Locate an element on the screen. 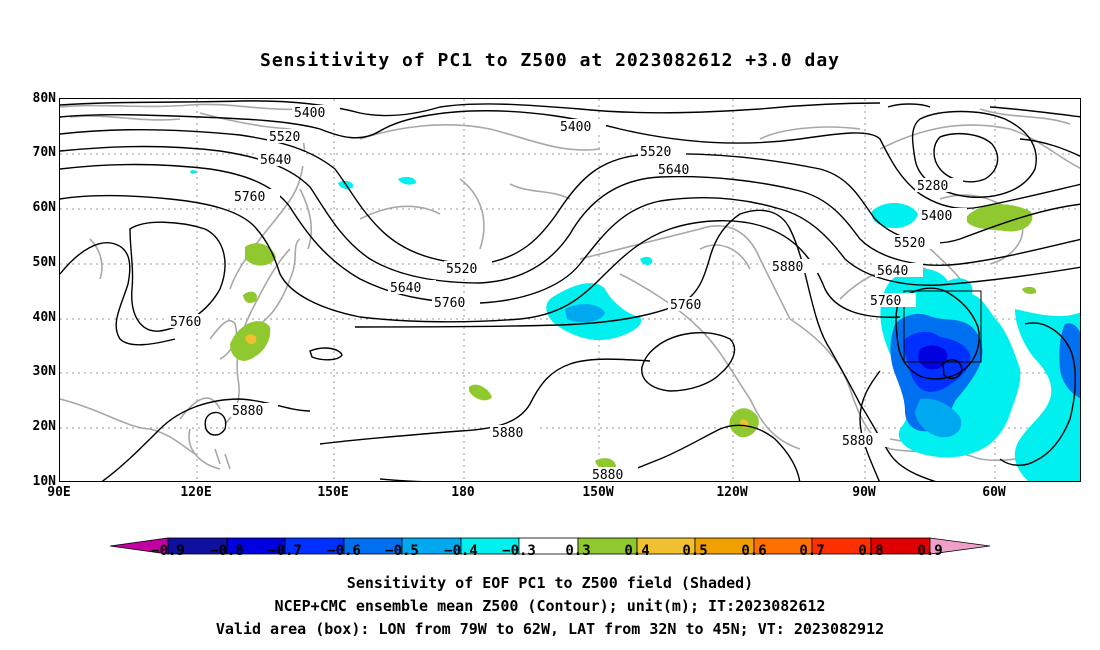 The width and height of the screenshot is (1100, 650). colorbar-tick: −0.5 is located at coordinates (402, 551).